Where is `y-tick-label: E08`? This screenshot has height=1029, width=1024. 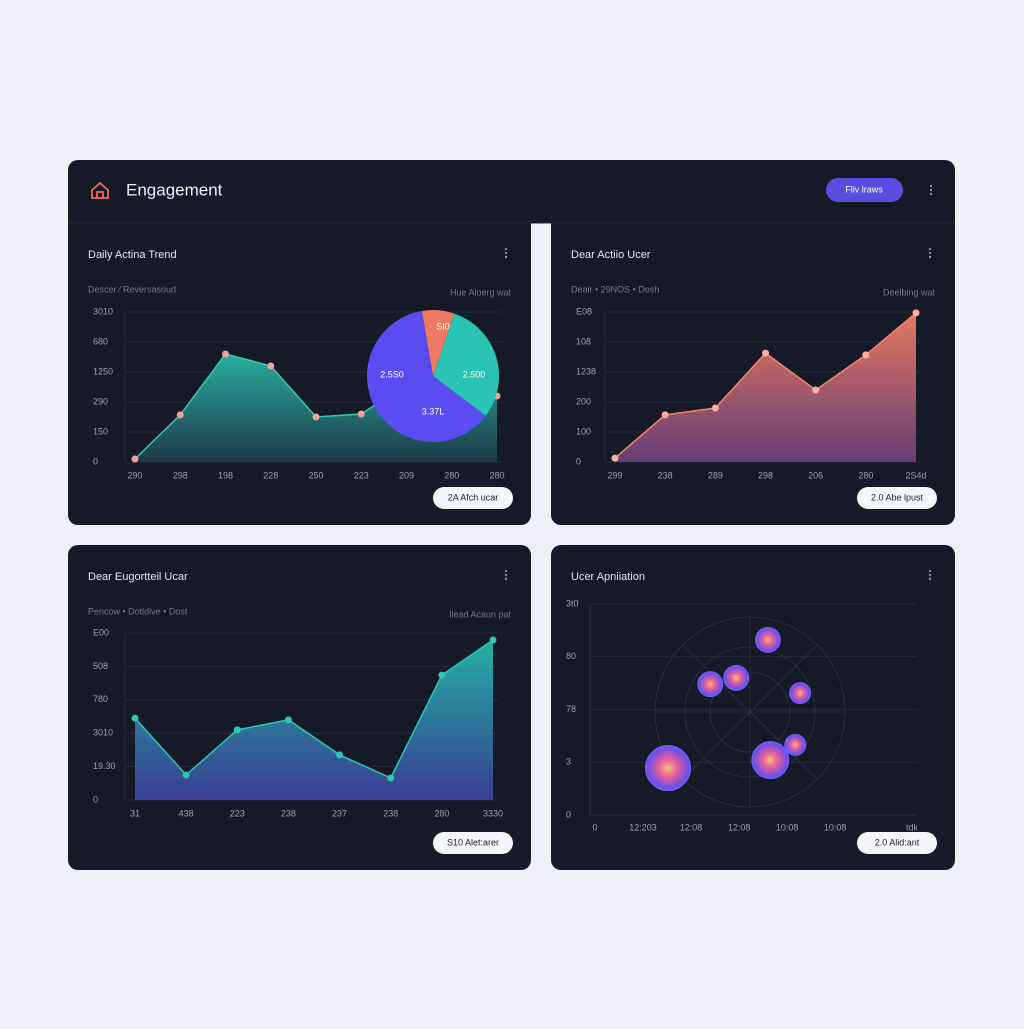
y-tick-label: E08 is located at coordinates (584, 311).